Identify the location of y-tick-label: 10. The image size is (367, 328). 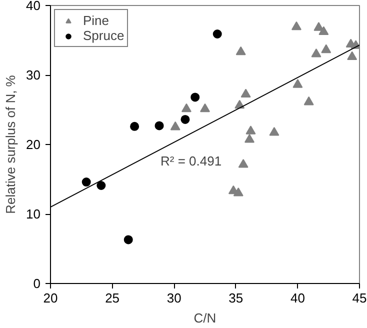
(33, 214).